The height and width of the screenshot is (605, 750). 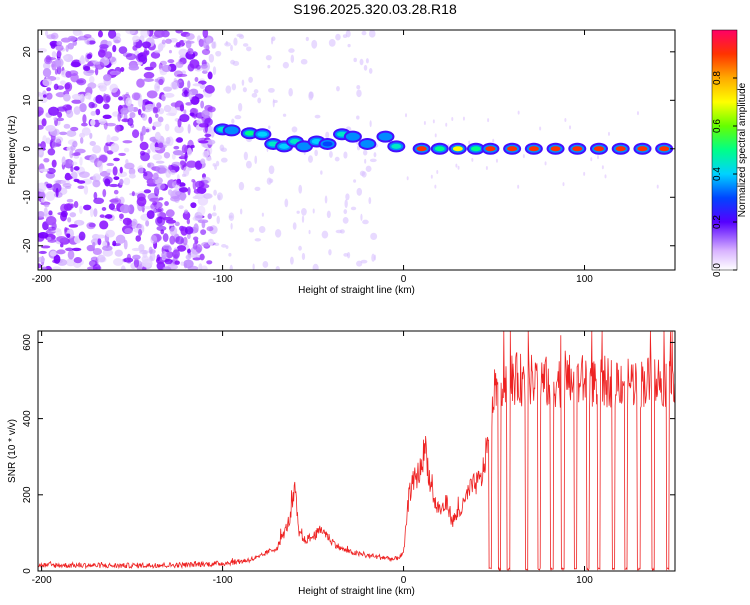 What do you see at coordinates (27, 342) in the screenshot?
I see `y-tick-label: 600` at bounding box center [27, 342].